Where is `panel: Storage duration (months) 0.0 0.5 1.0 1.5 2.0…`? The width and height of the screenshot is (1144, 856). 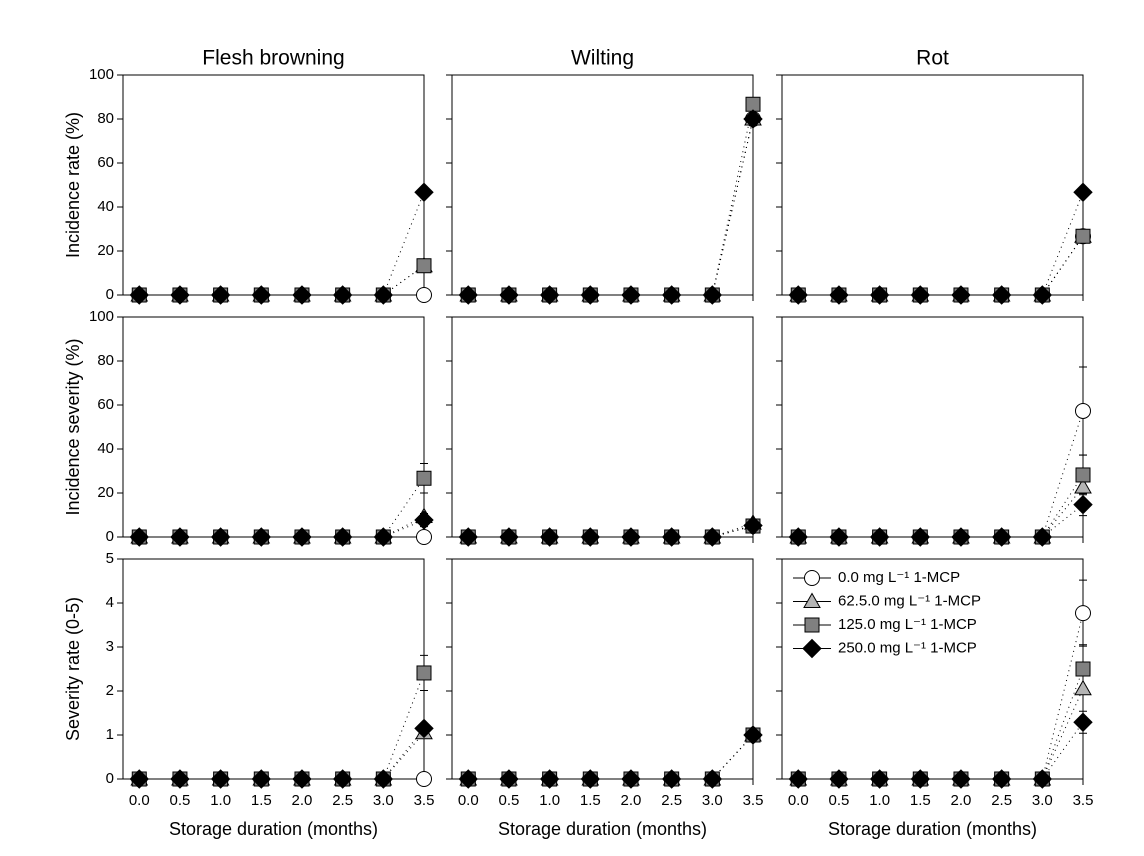
panel: Storage duration (months) 0.0 0.5 1.0 1.5 2.0… is located at coordinates (934, 698).